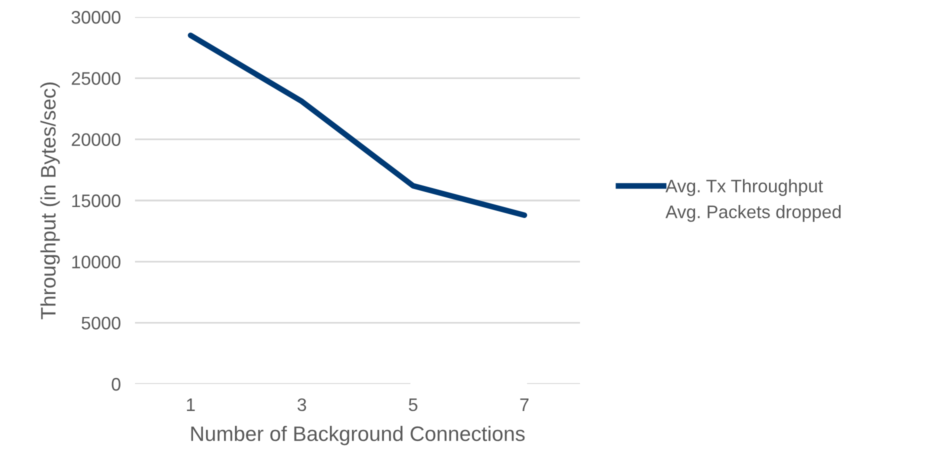 This screenshot has width=926, height=465. I want to click on y-tick-label: 25000, so click(96, 78).